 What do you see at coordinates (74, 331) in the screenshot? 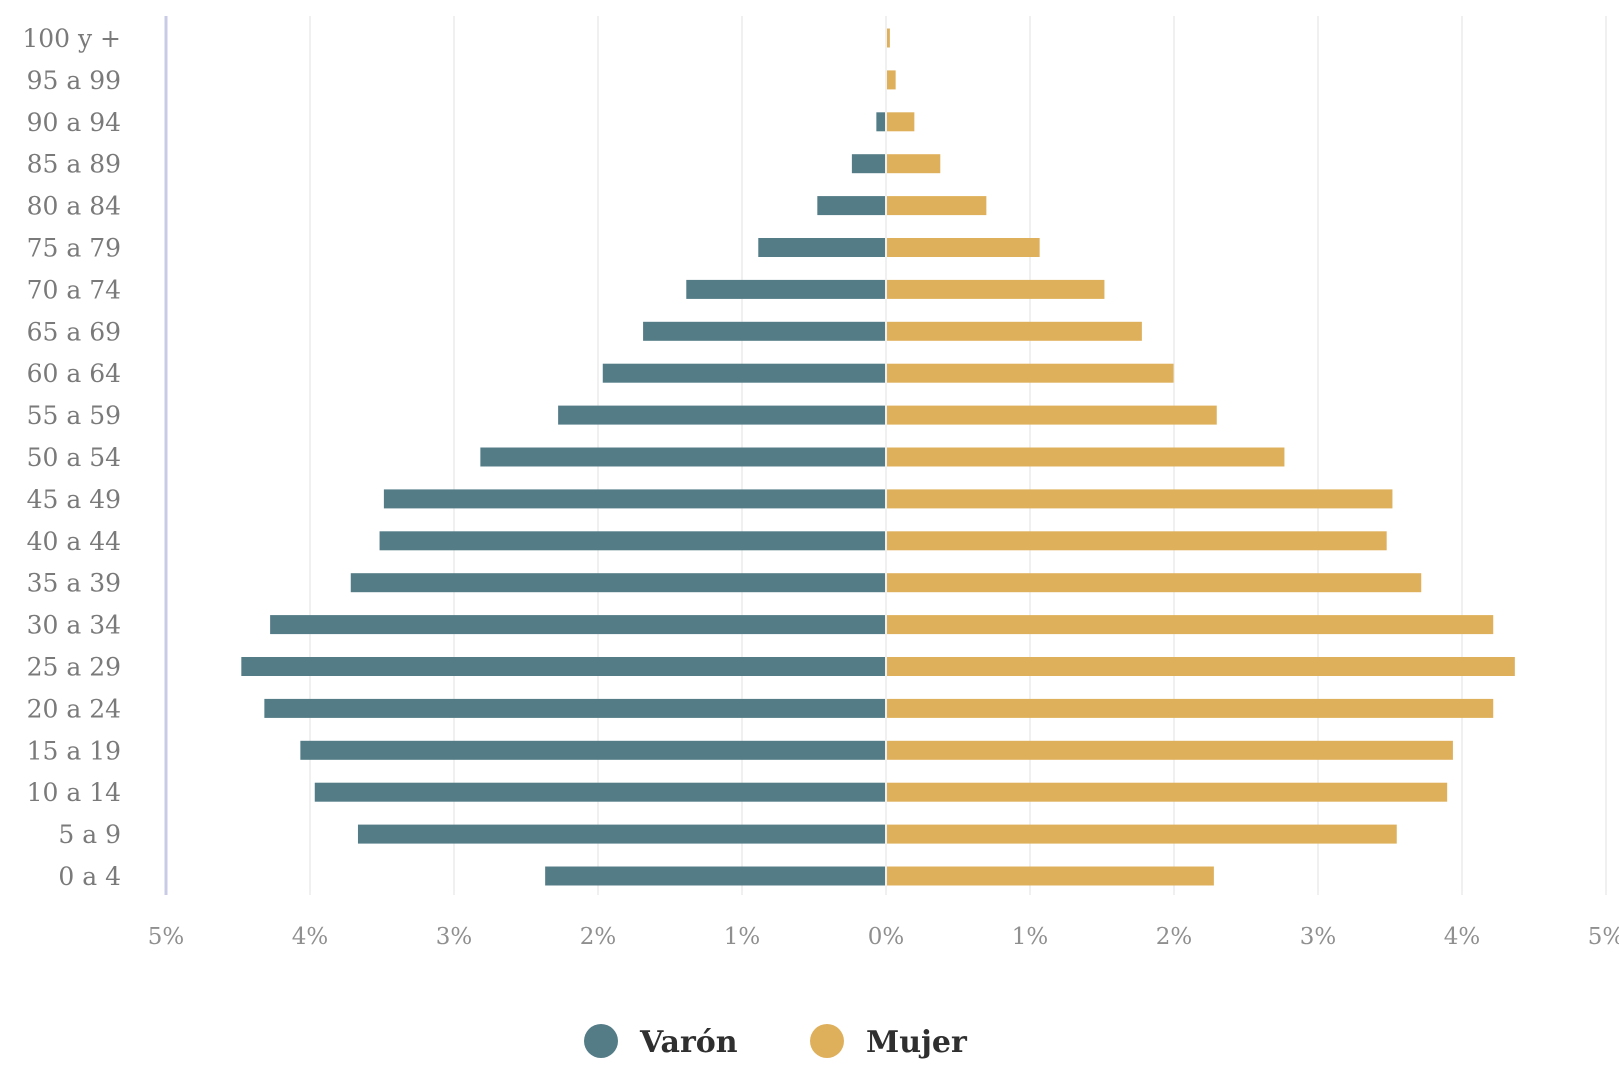
I see `category-label: 65 a 69` at bounding box center [74, 331].